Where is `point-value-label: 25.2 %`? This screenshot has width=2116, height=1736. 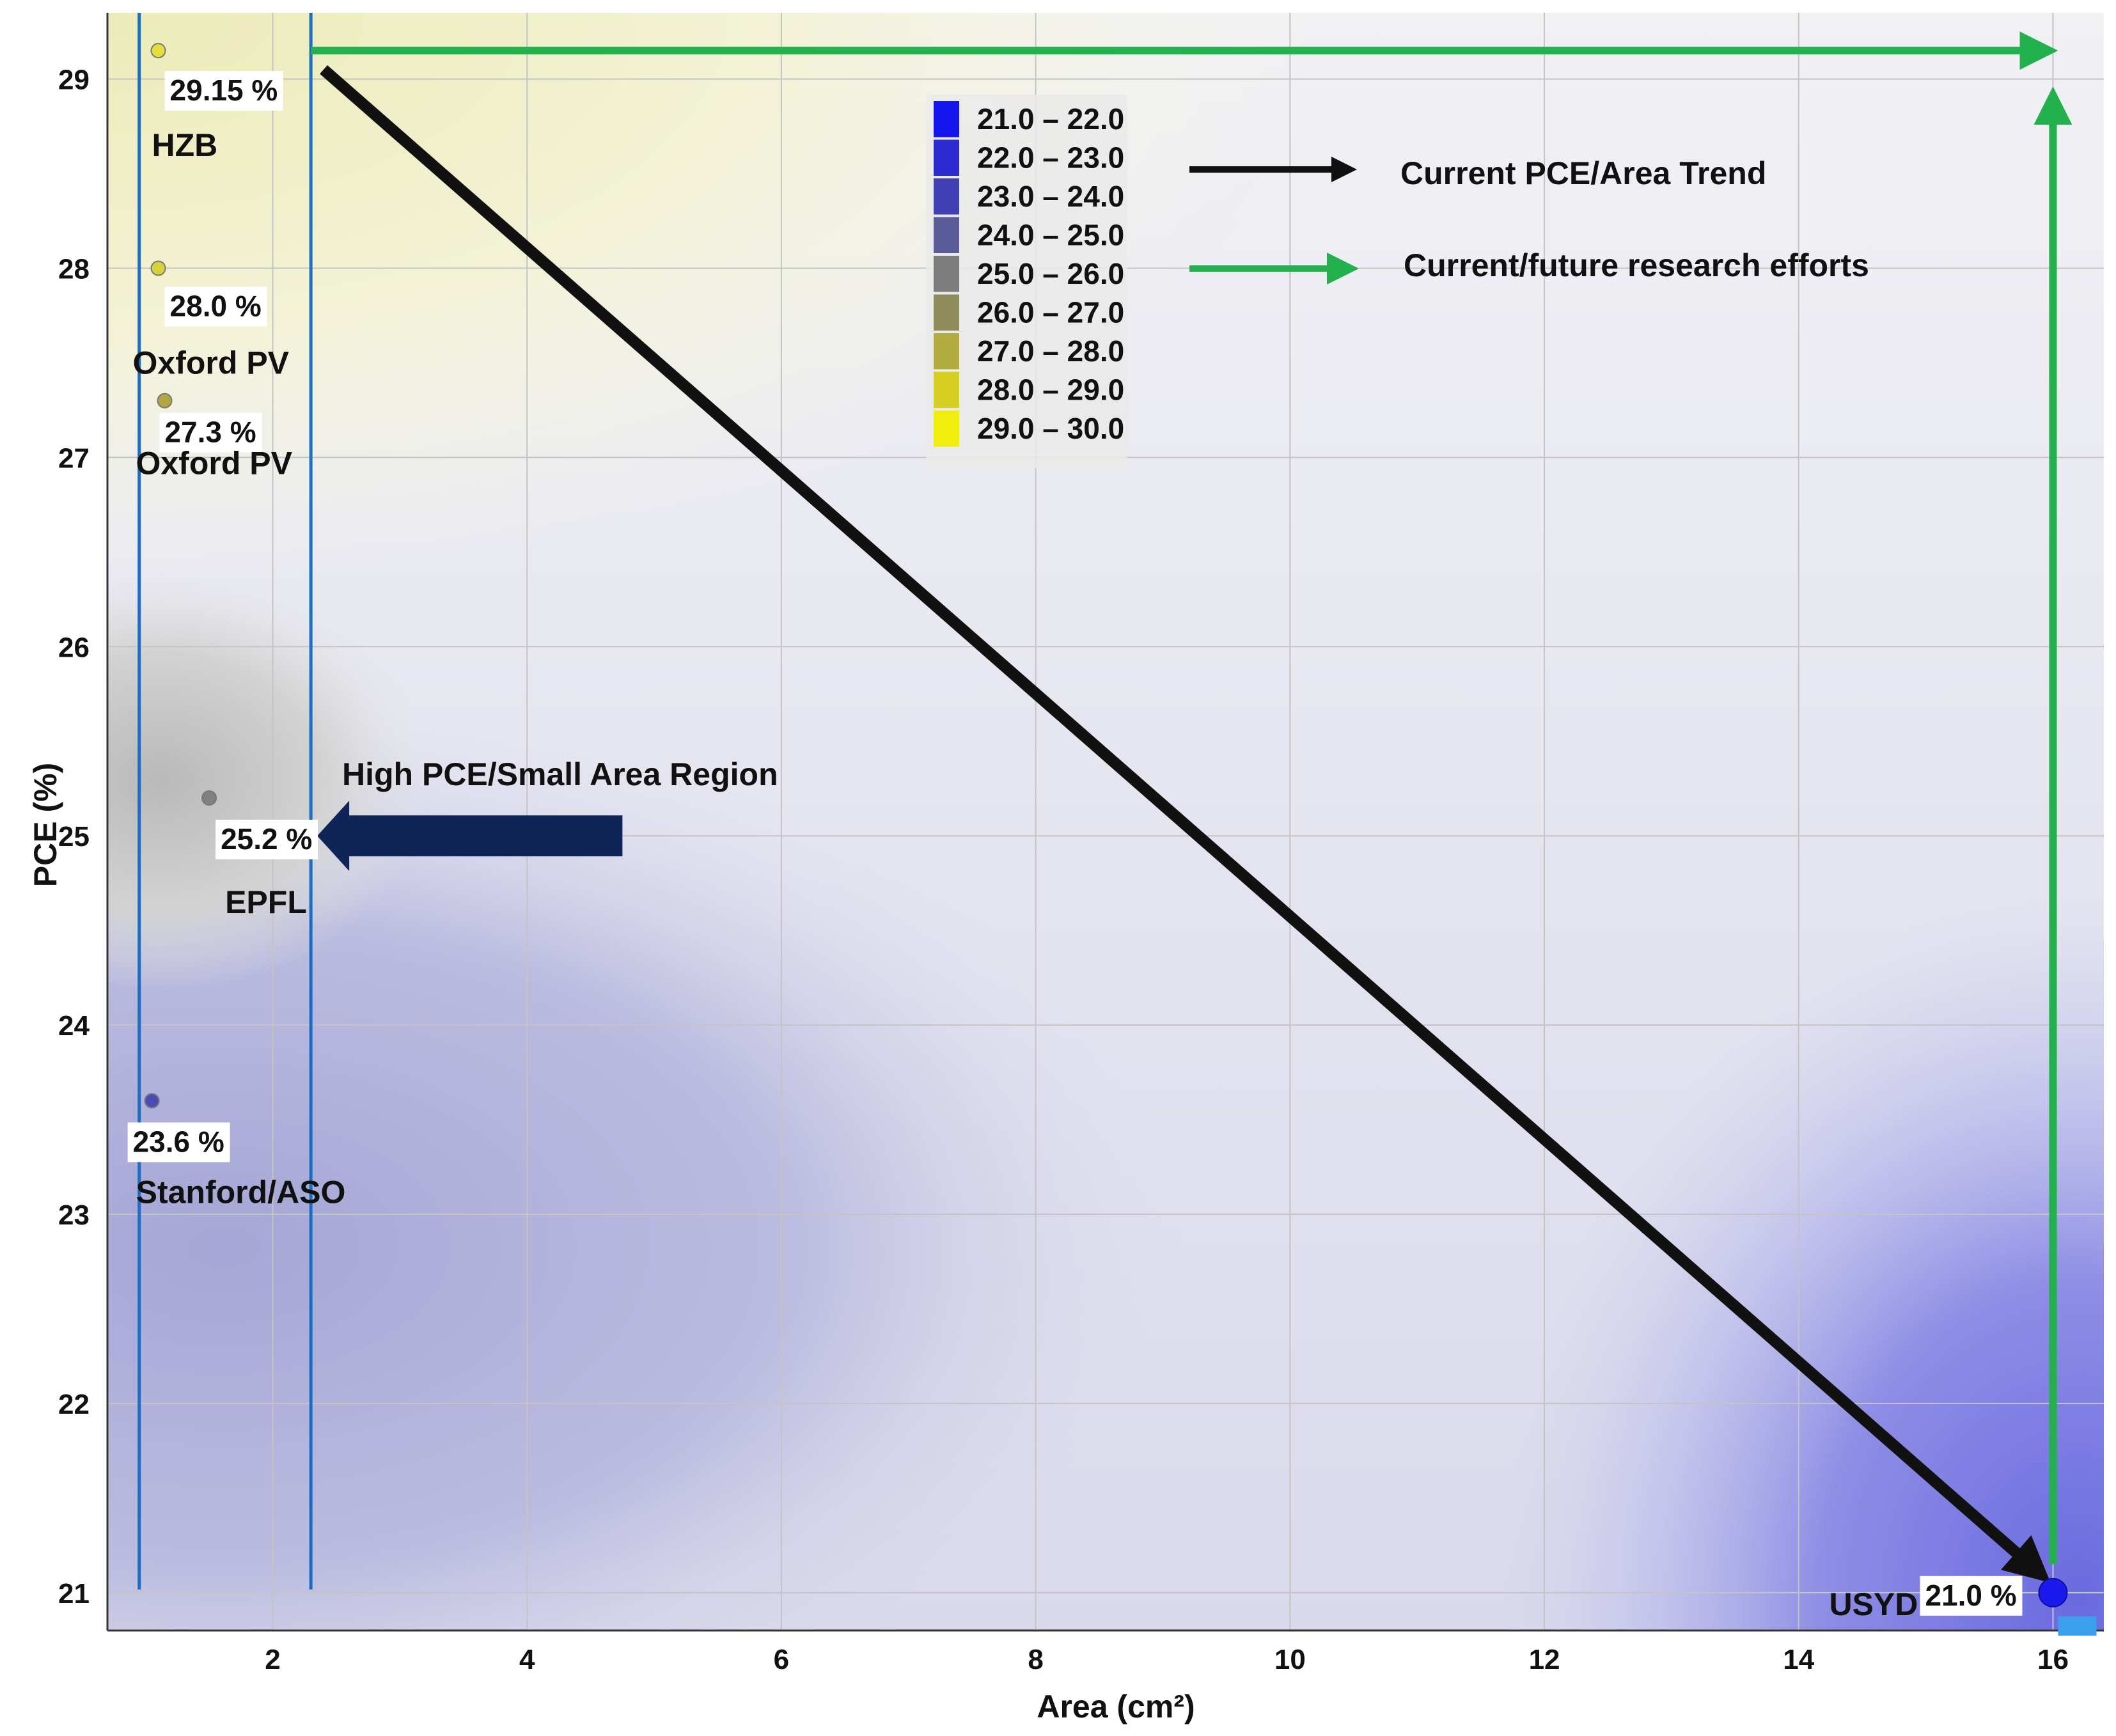
point-value-label: 25.2 % is located at coordinates (266, 839).